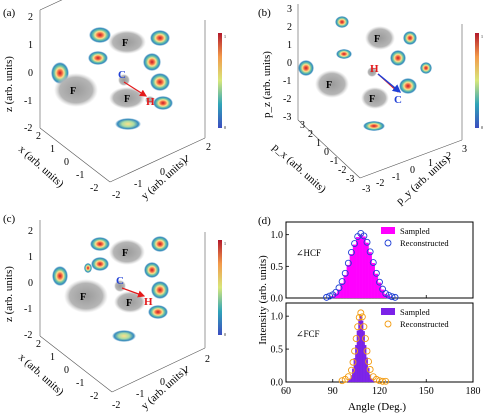 The image size is (490, 414). What do you see at coordinates (220, 80) in the screenshot?
I see `panel-a-colorbar` at bounding box center [220, 80].